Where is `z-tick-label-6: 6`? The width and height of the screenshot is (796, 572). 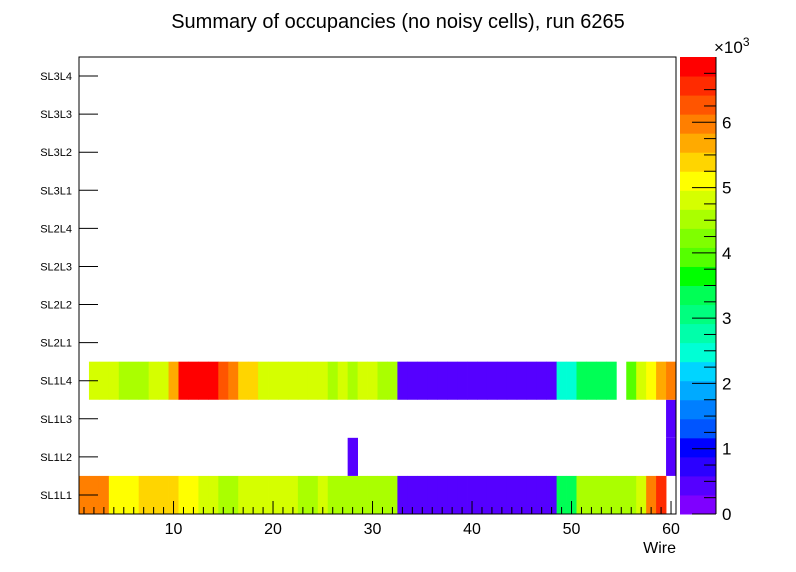 z-tick-label-6: 6 is located at coordinates (726, 122).